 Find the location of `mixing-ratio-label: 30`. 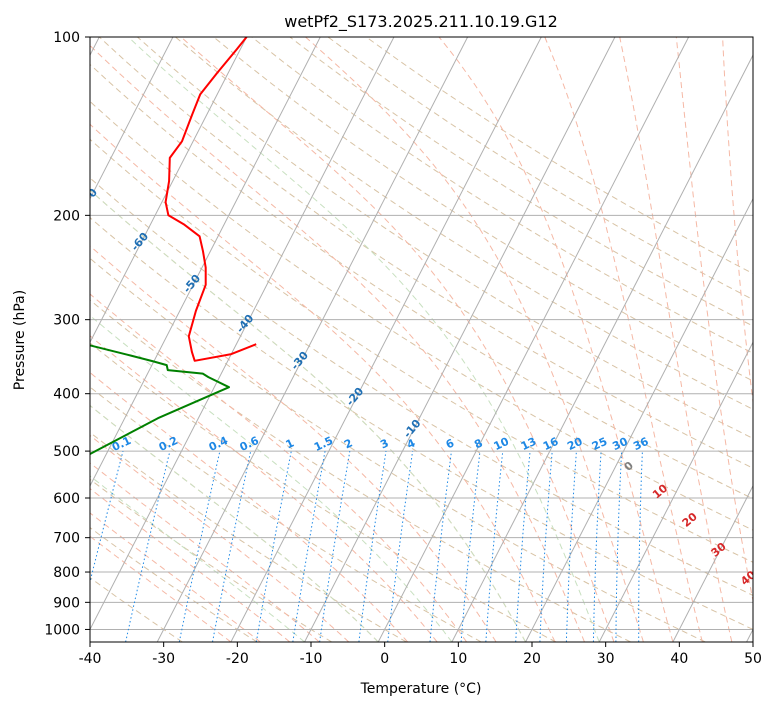

mixing-ratio-label: 30 is located at coordinates (620, 444).